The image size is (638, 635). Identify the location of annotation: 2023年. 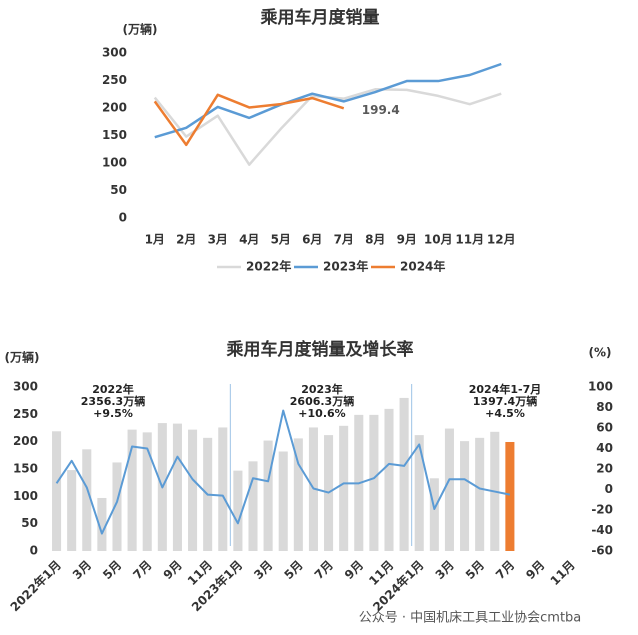
(322, 389).